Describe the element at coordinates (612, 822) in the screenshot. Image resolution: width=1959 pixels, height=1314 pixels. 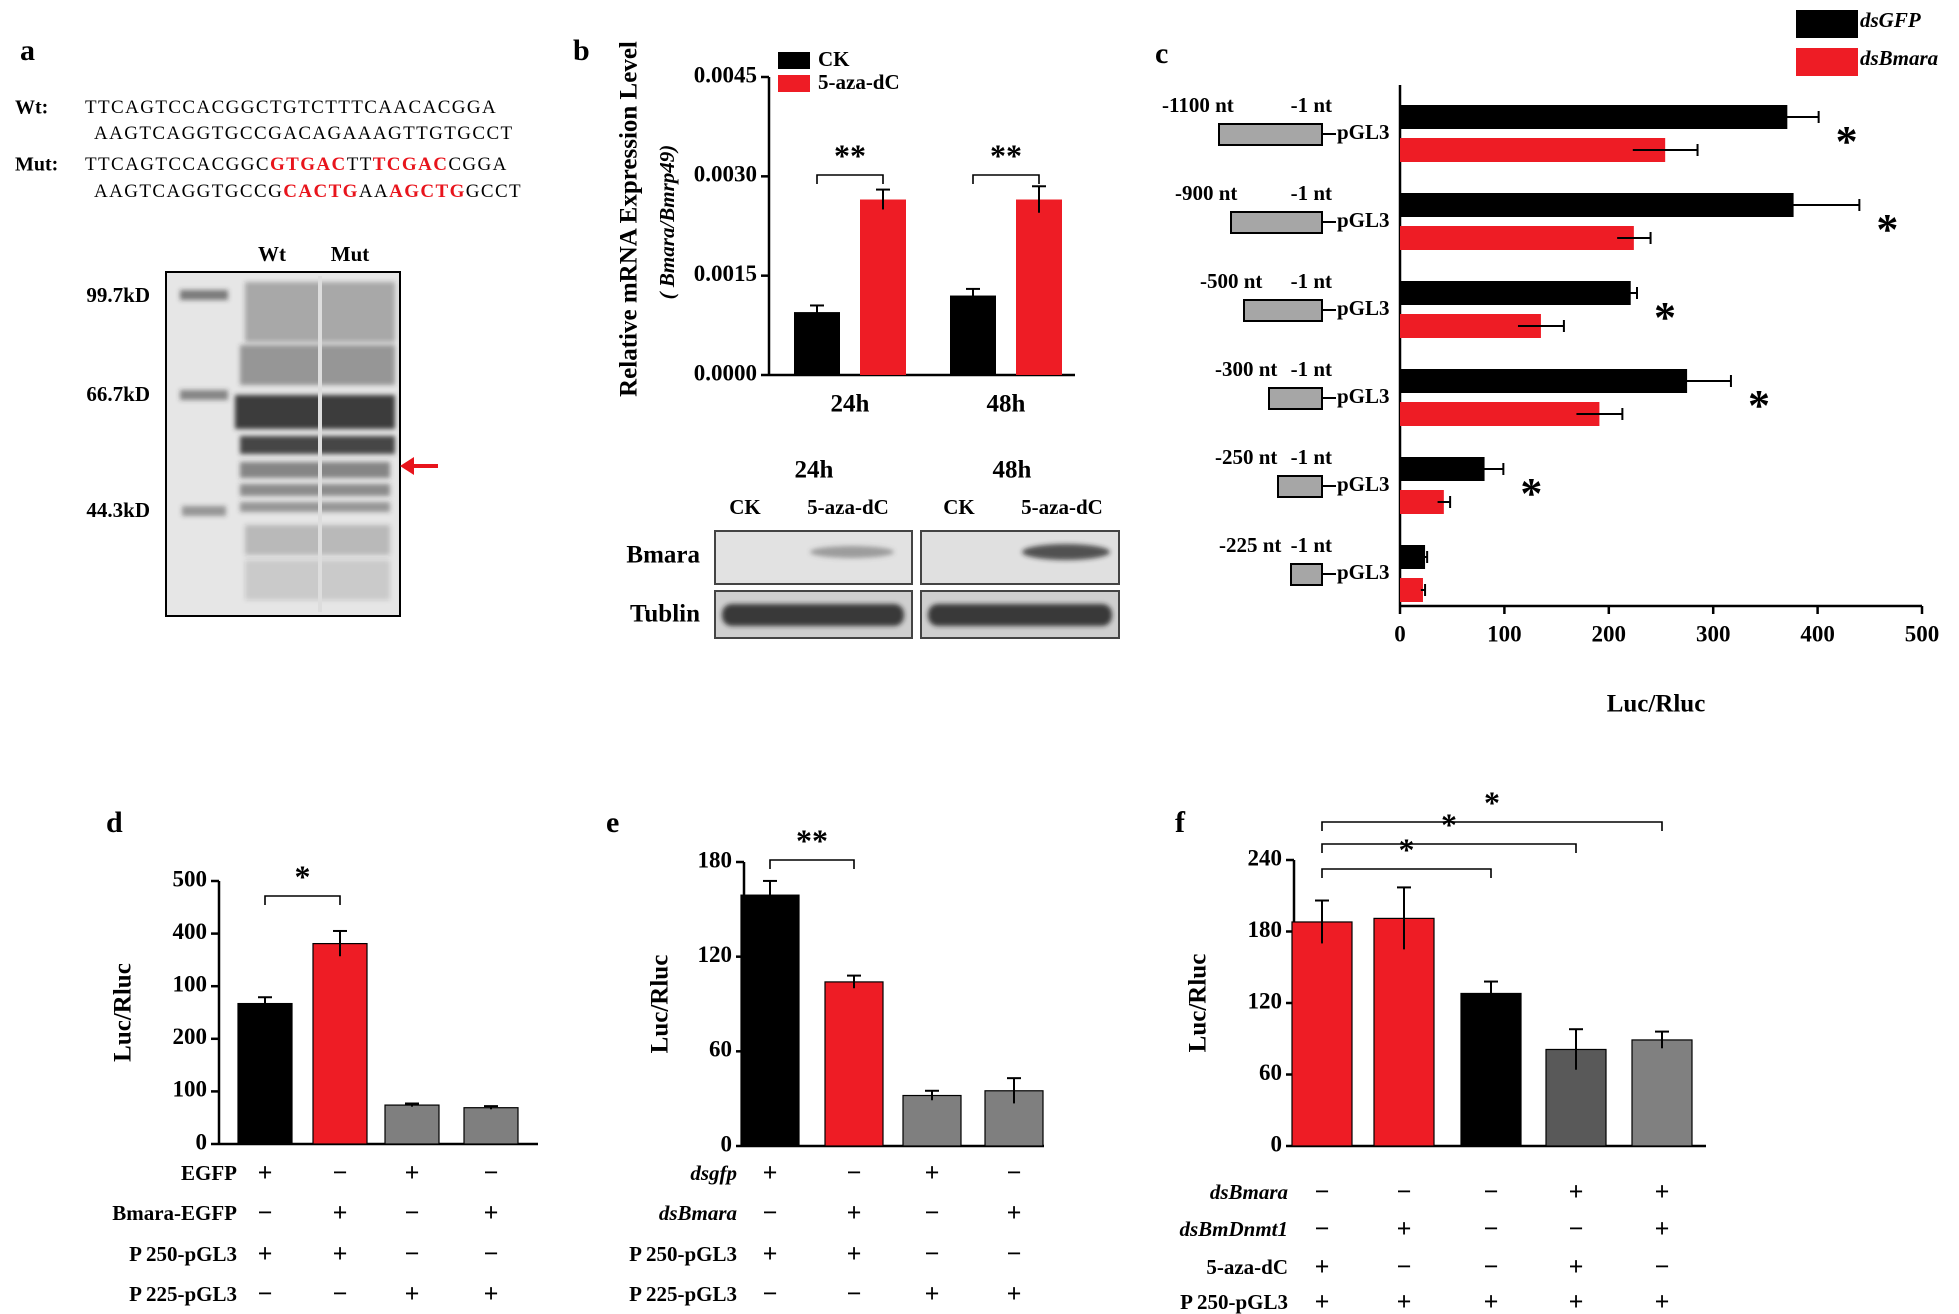
I see `panel-label: e` at that location.